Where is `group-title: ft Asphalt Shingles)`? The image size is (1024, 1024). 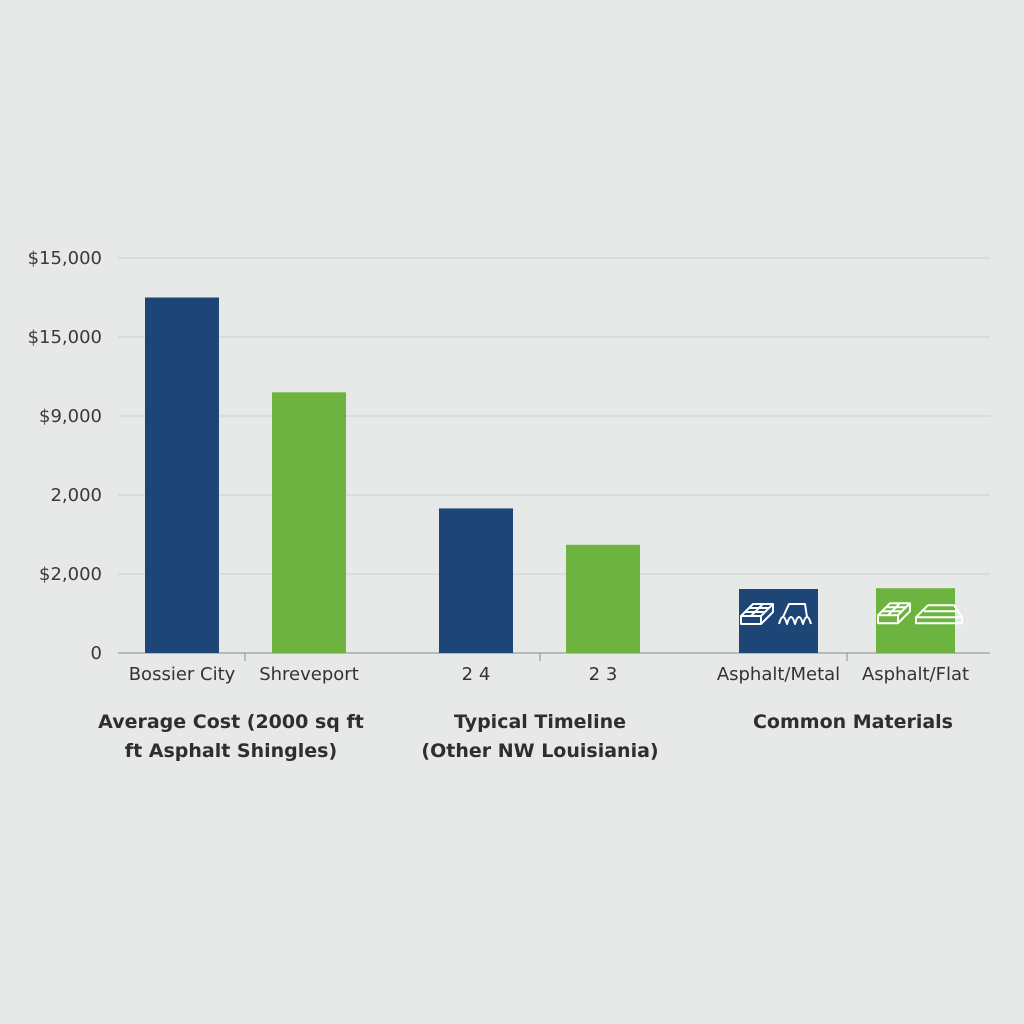
group-title: ft Asphalt Shingles) is located at coordinates (231, 751).